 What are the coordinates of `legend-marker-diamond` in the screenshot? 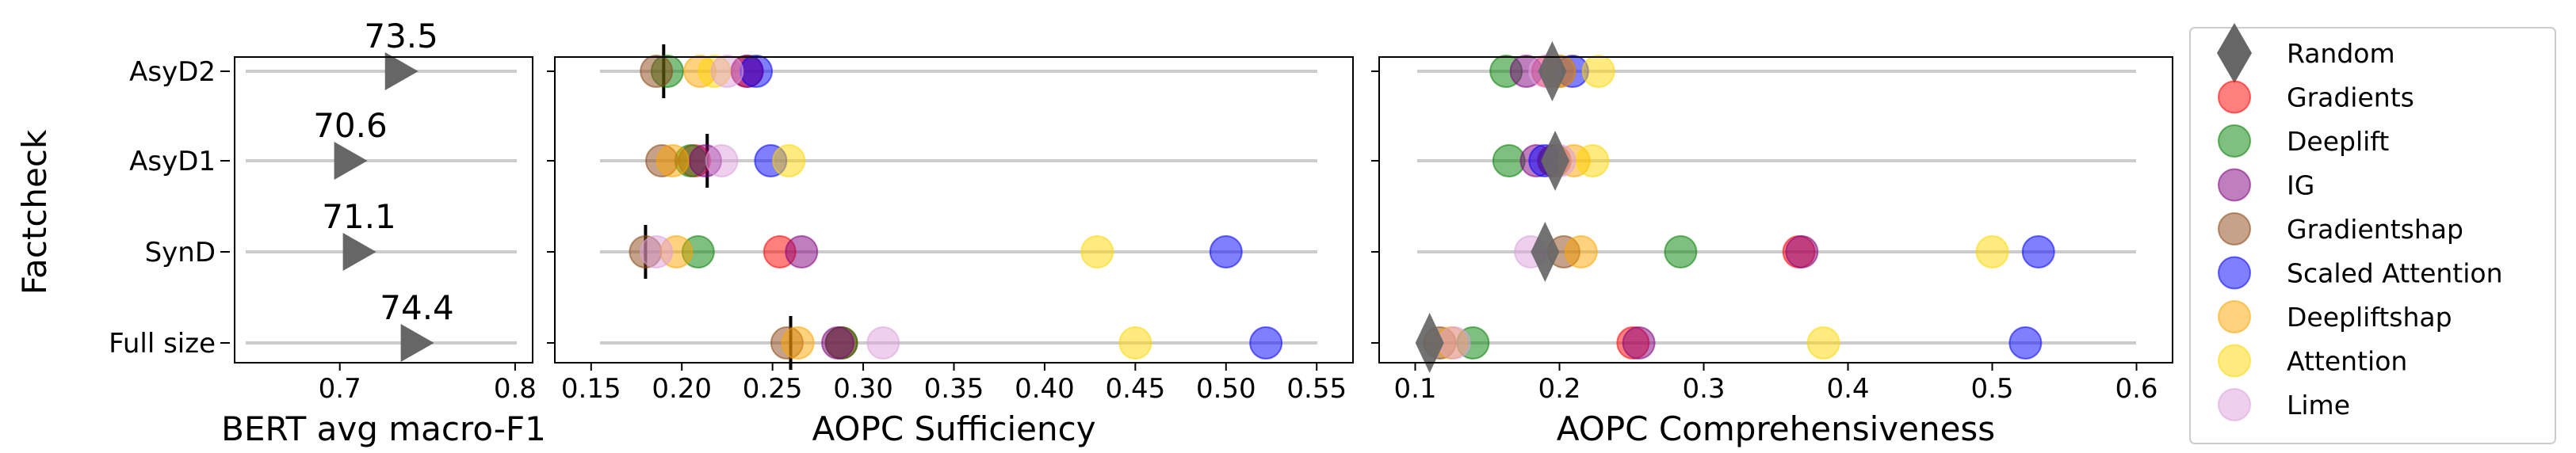 It's located at (2234, 53).